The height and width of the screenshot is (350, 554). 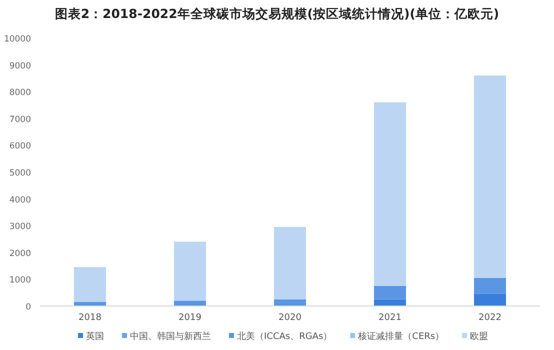 What do you see at coordinates (390, 318) in the screenshot?
I see `x-tick-label: 2021` at bounding box center [390, 318].